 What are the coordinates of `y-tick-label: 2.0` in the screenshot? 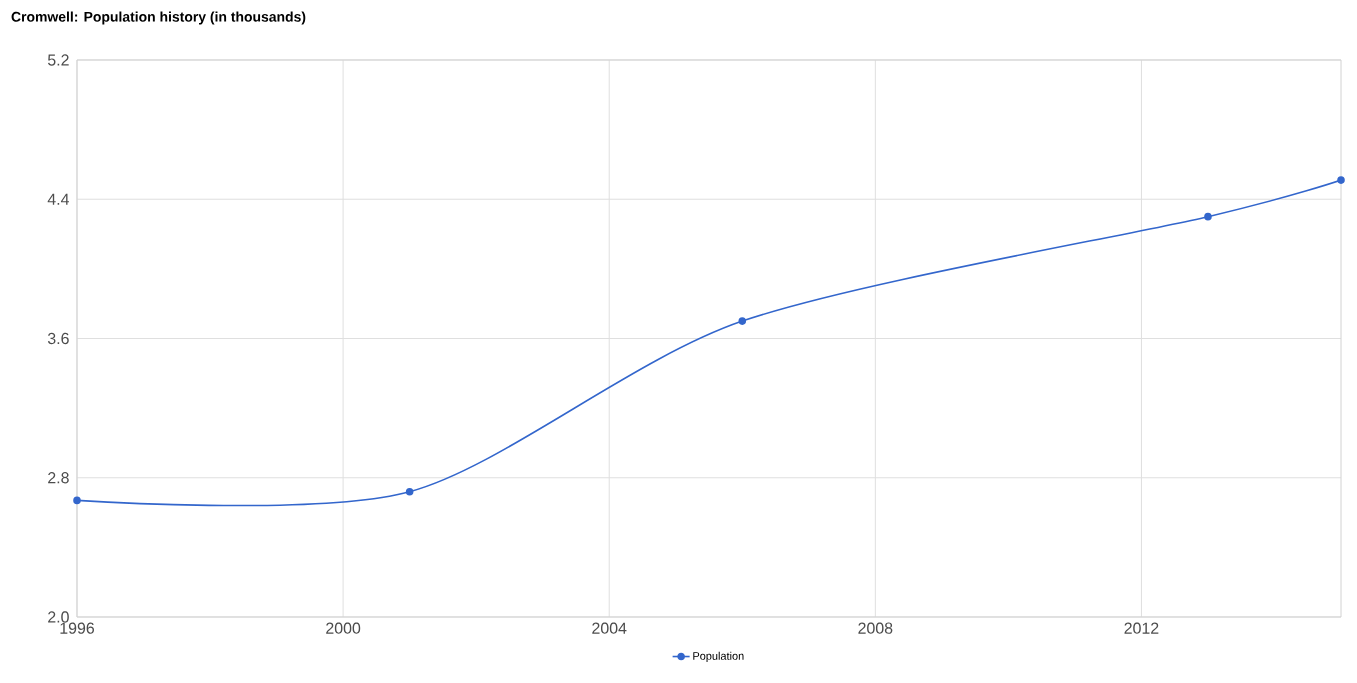 It's located at (58, 617).